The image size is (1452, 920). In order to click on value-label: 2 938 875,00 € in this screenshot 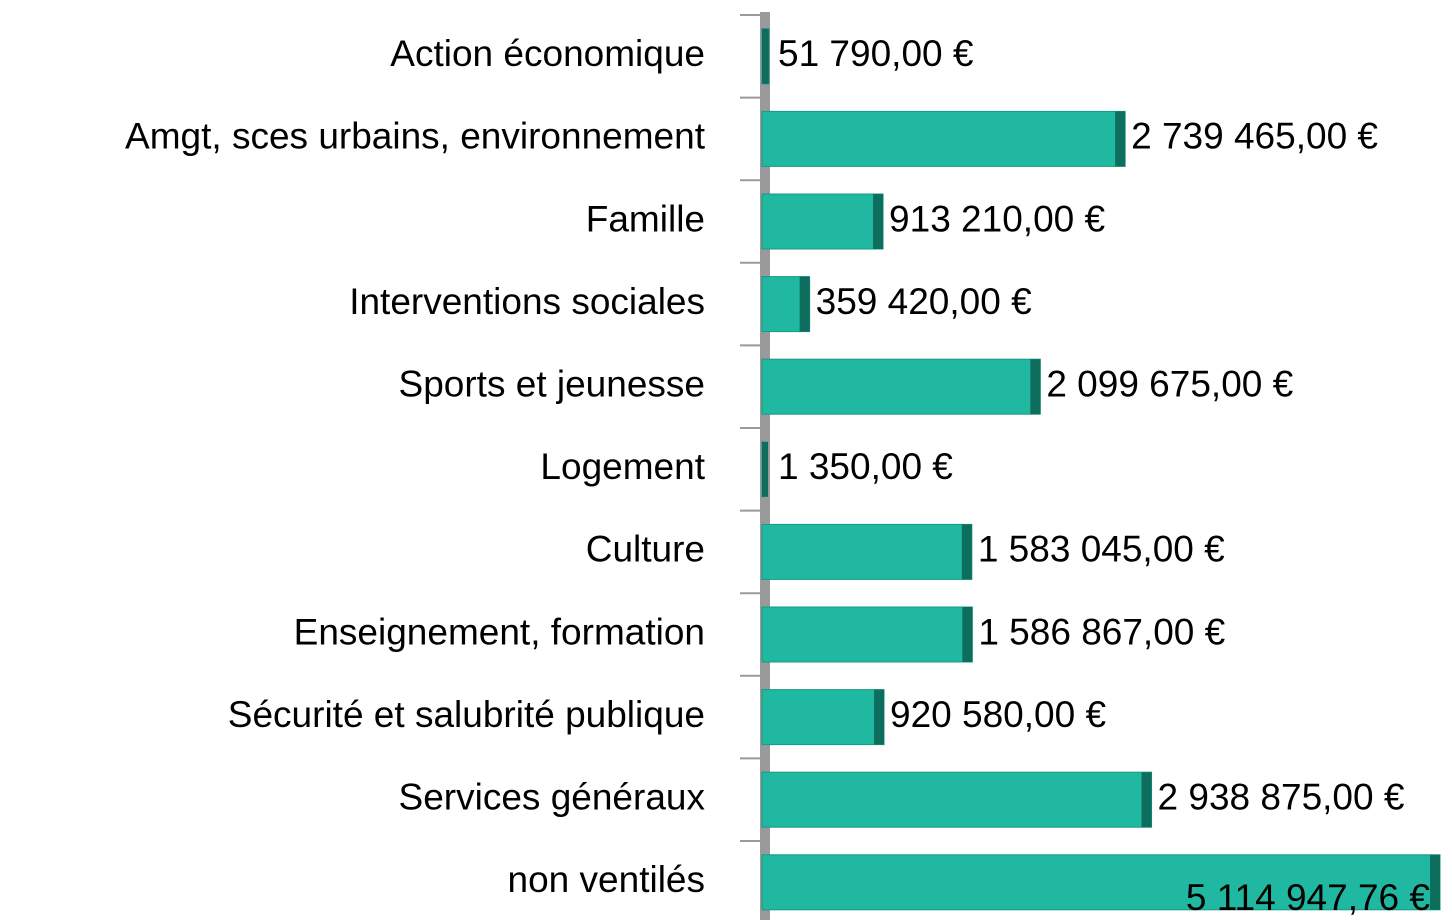, I will do `click(1281, 796)`.